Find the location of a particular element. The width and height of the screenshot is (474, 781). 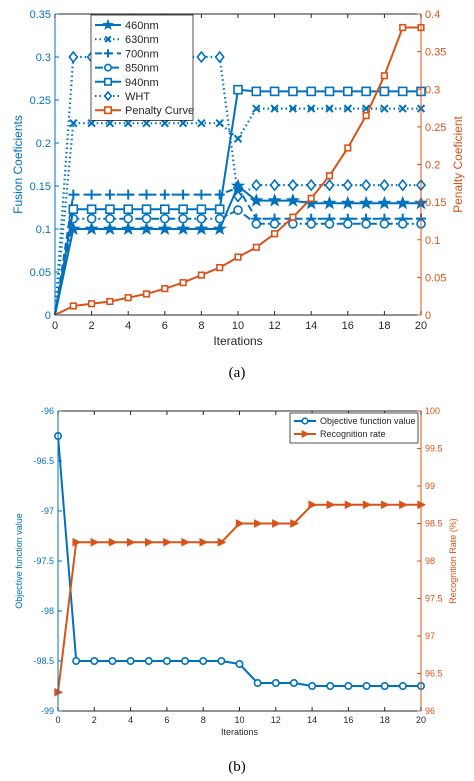

x-tick-label: 16 is located at coordinates (348, 720).